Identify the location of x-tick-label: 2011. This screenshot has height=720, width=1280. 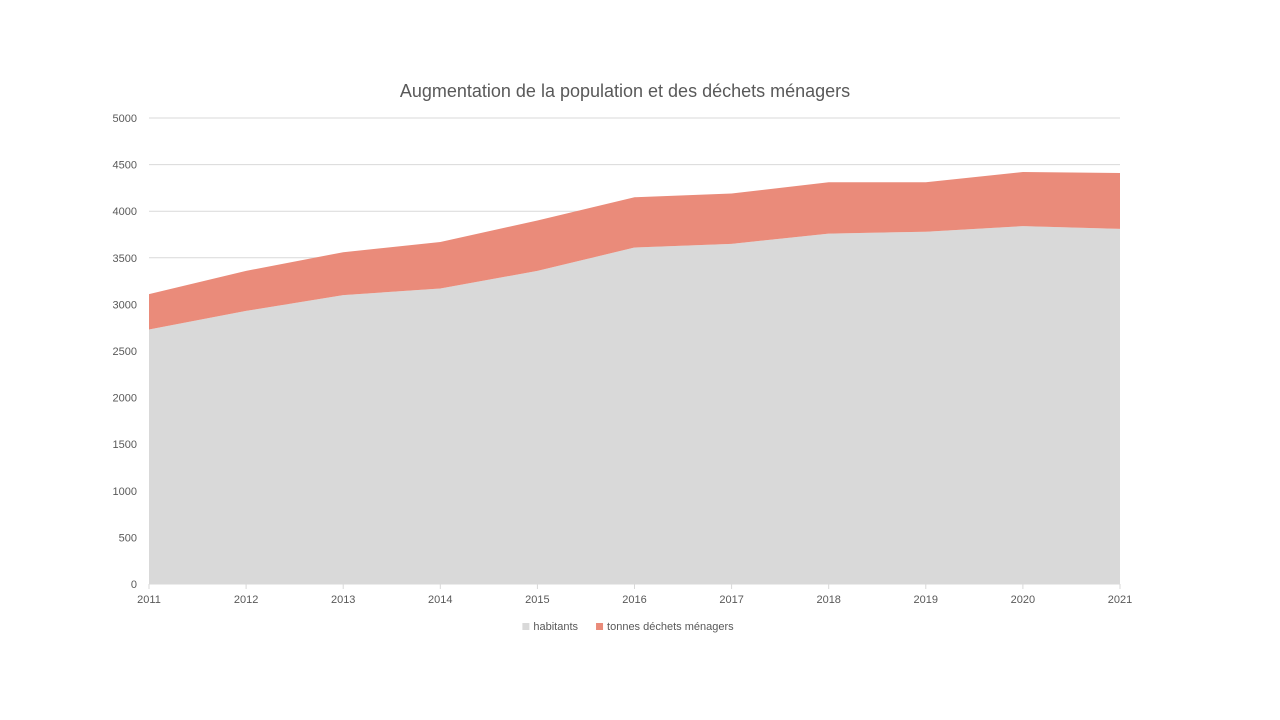
(149, 600).